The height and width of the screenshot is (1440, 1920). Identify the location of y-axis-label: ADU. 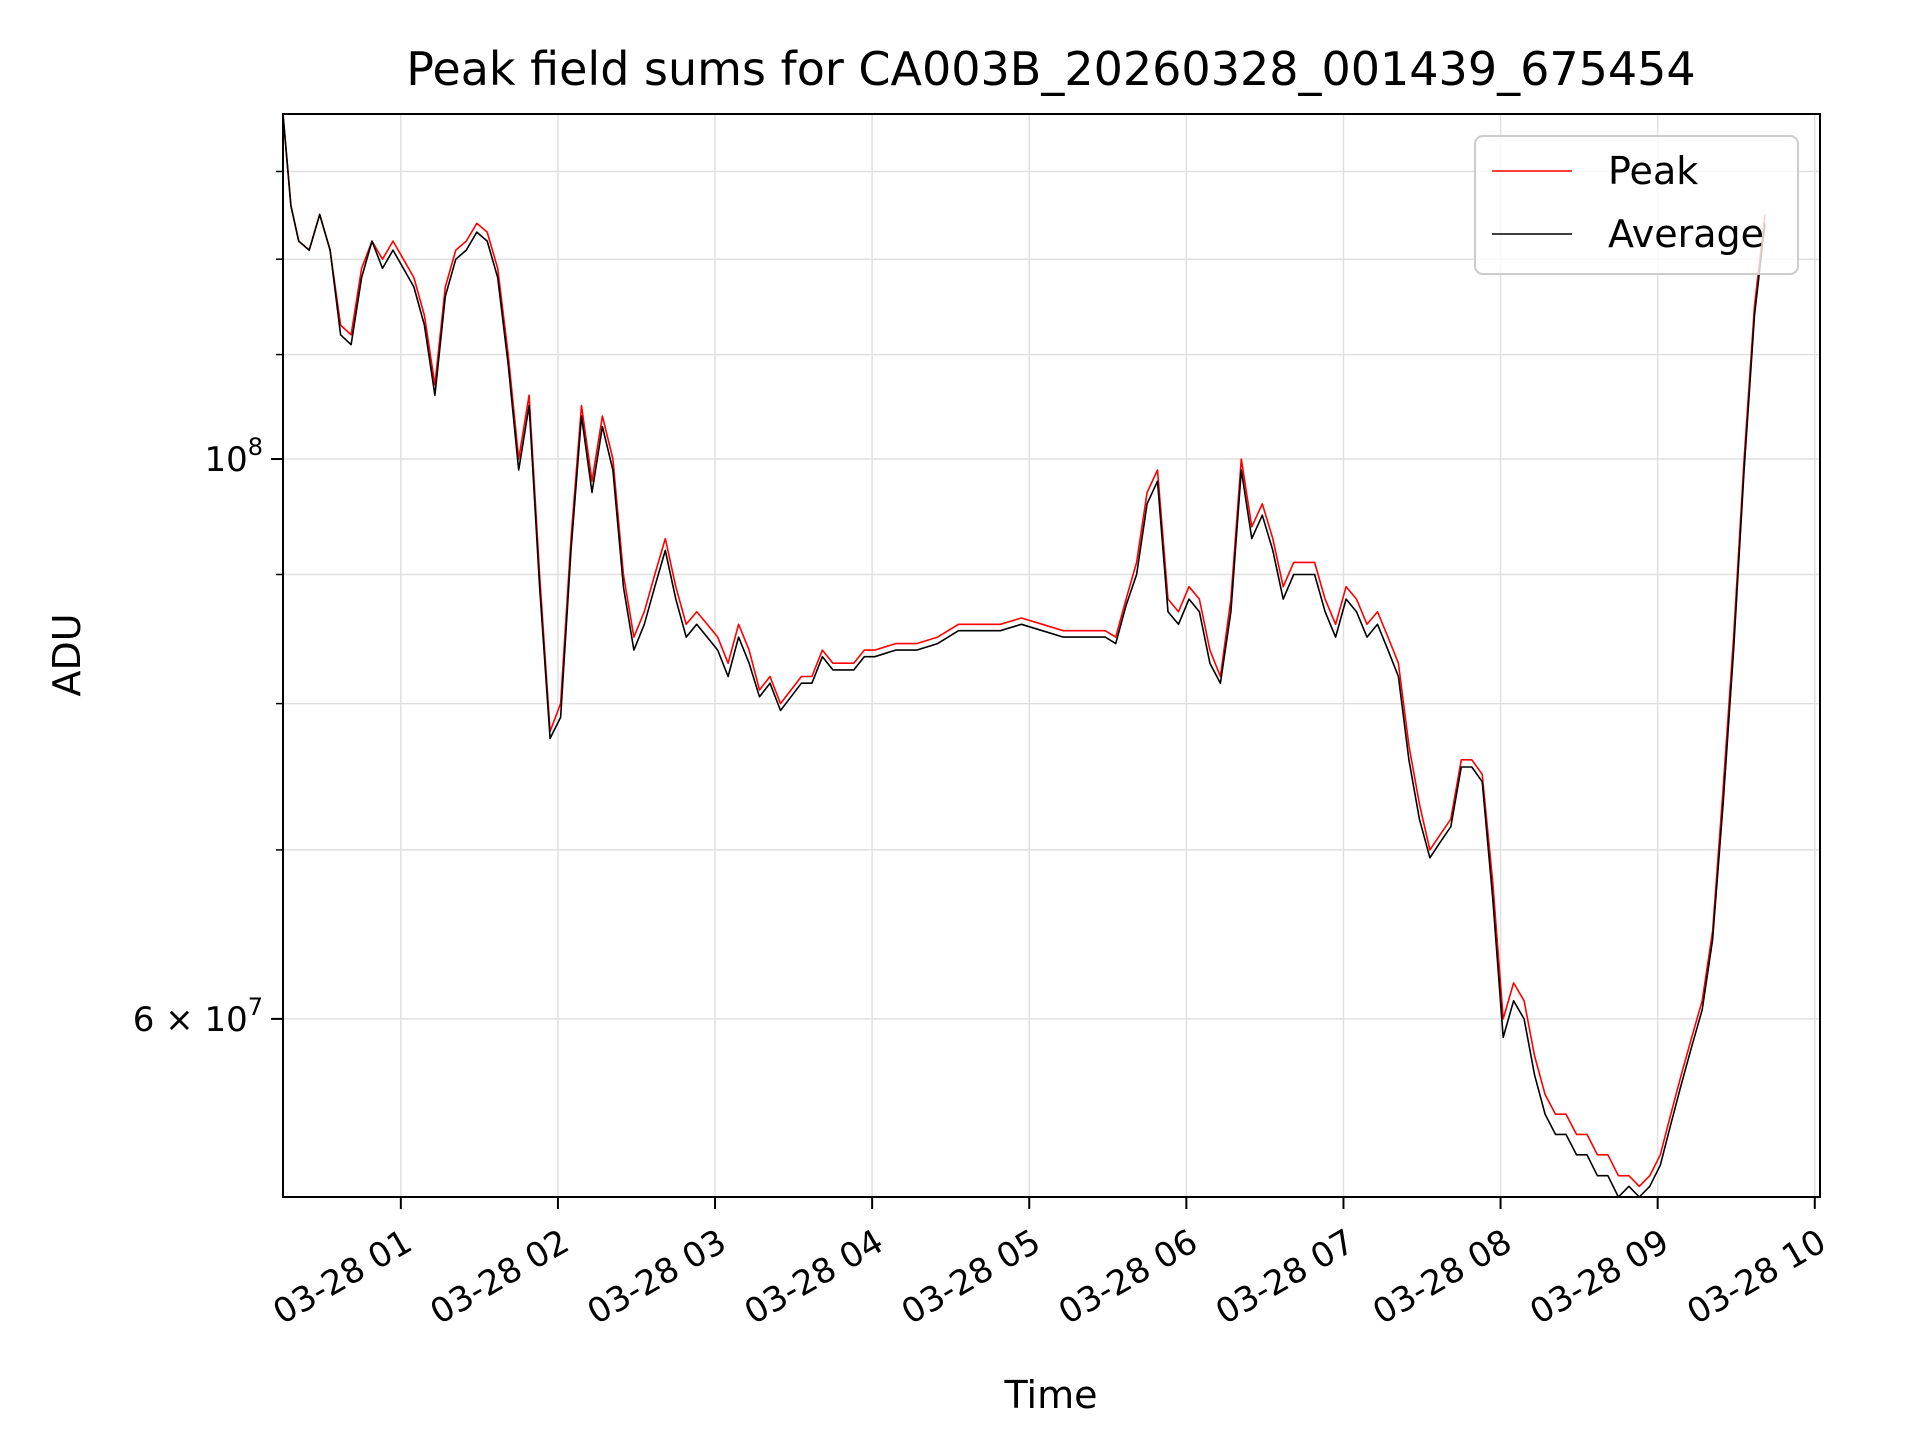
(67, 654).